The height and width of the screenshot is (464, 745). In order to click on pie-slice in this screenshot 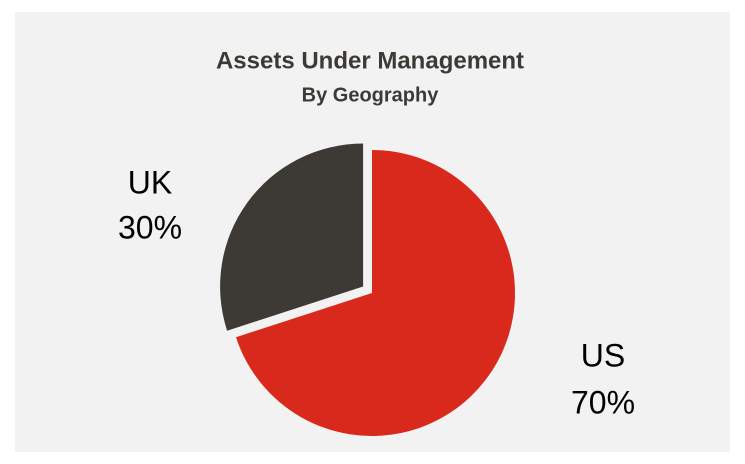, I will do `click(292, 237)`.